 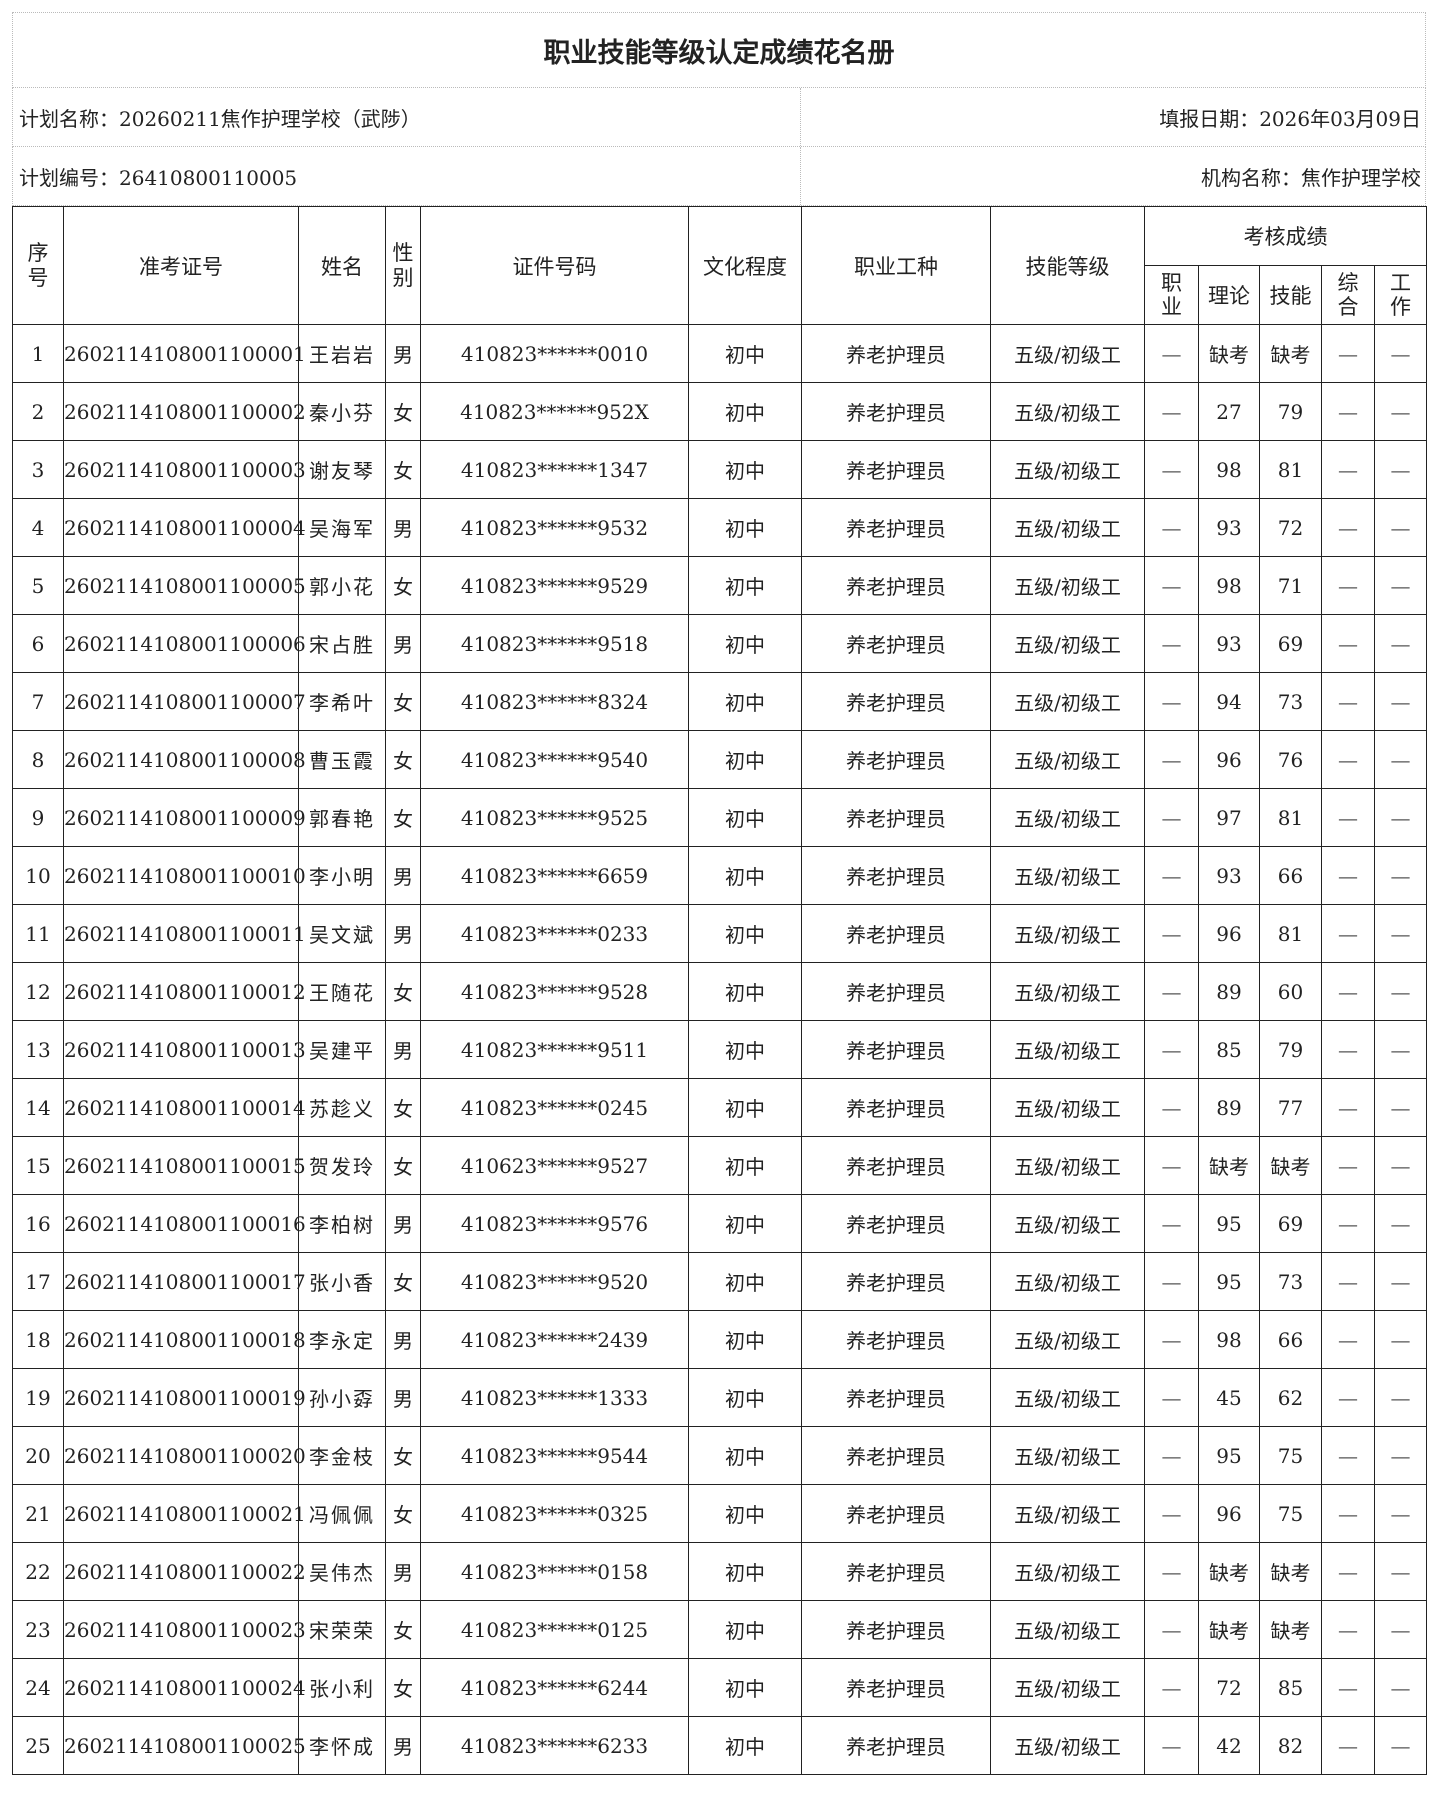 What do you see at coordinates (184, 411) in the screenshot?
I see `cell-ticket-no: 2602114108001100002` at bounding box center [184, 411].